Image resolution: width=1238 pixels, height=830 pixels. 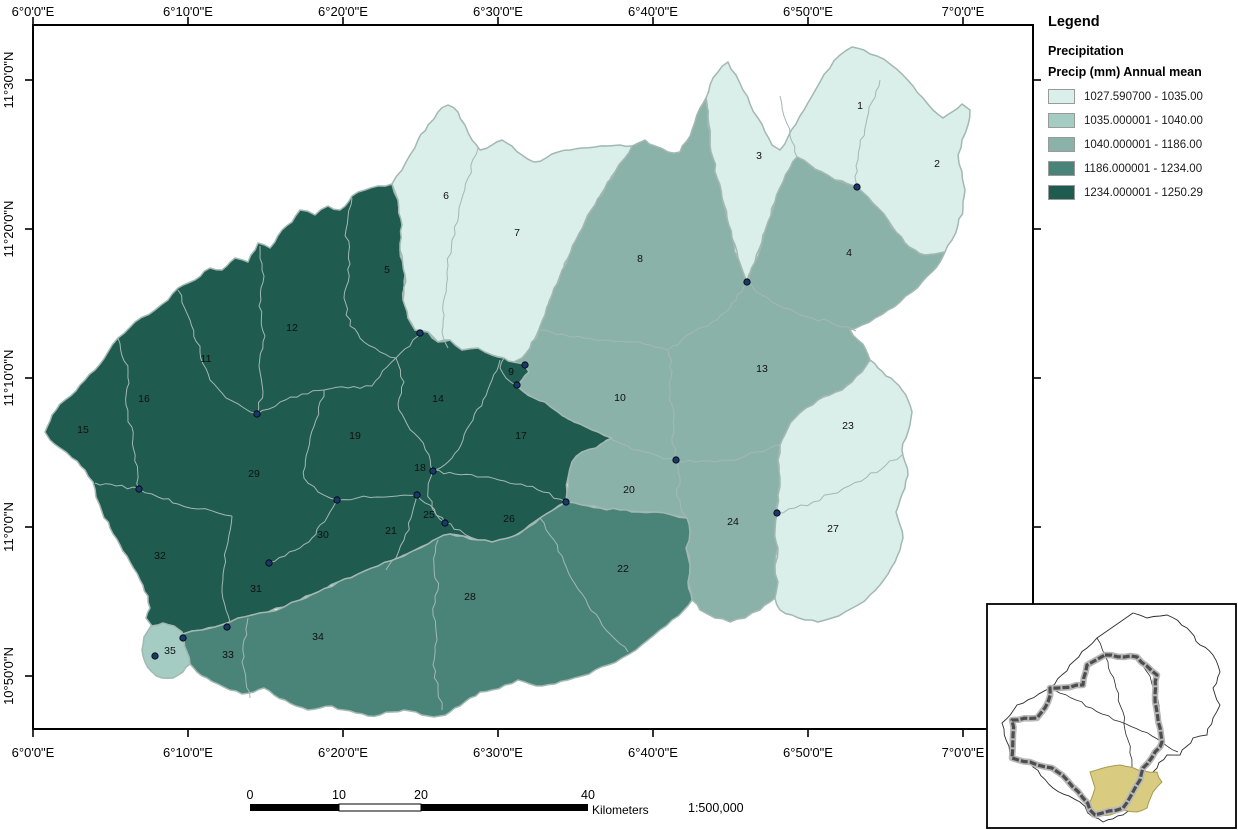 I want to click on zone-c1, so click(x=843, y=491).